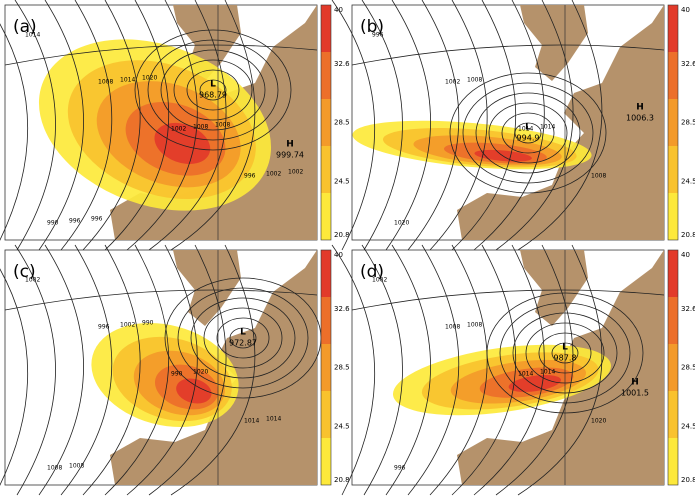  What do you see at coordinates (290, 155) in the screenshot?
I see `center-value: 999.74` at bounding box center [290, 155].